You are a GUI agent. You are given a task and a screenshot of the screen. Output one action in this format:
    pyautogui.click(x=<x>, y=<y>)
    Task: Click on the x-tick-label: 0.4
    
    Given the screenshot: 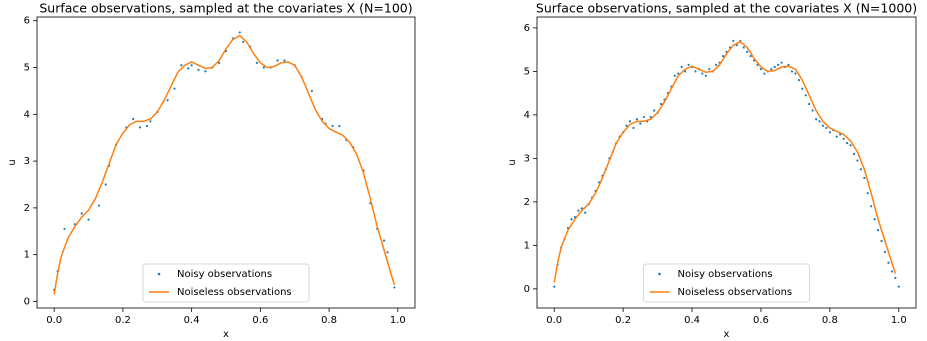 What is the action you would take?
    pyautogui.click(x=192, y=320)
    